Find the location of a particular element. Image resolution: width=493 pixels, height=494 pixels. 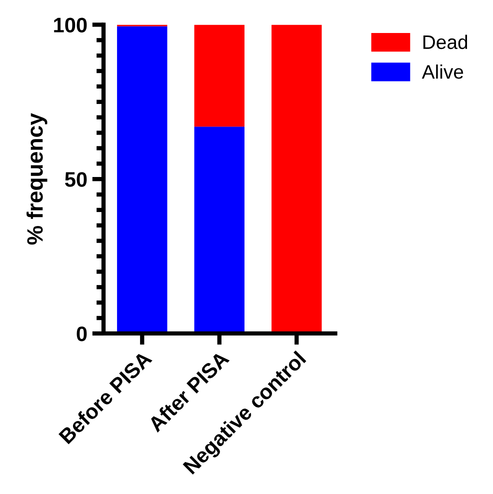

y-tick-label: 100 is located at coordinates (70, 25).